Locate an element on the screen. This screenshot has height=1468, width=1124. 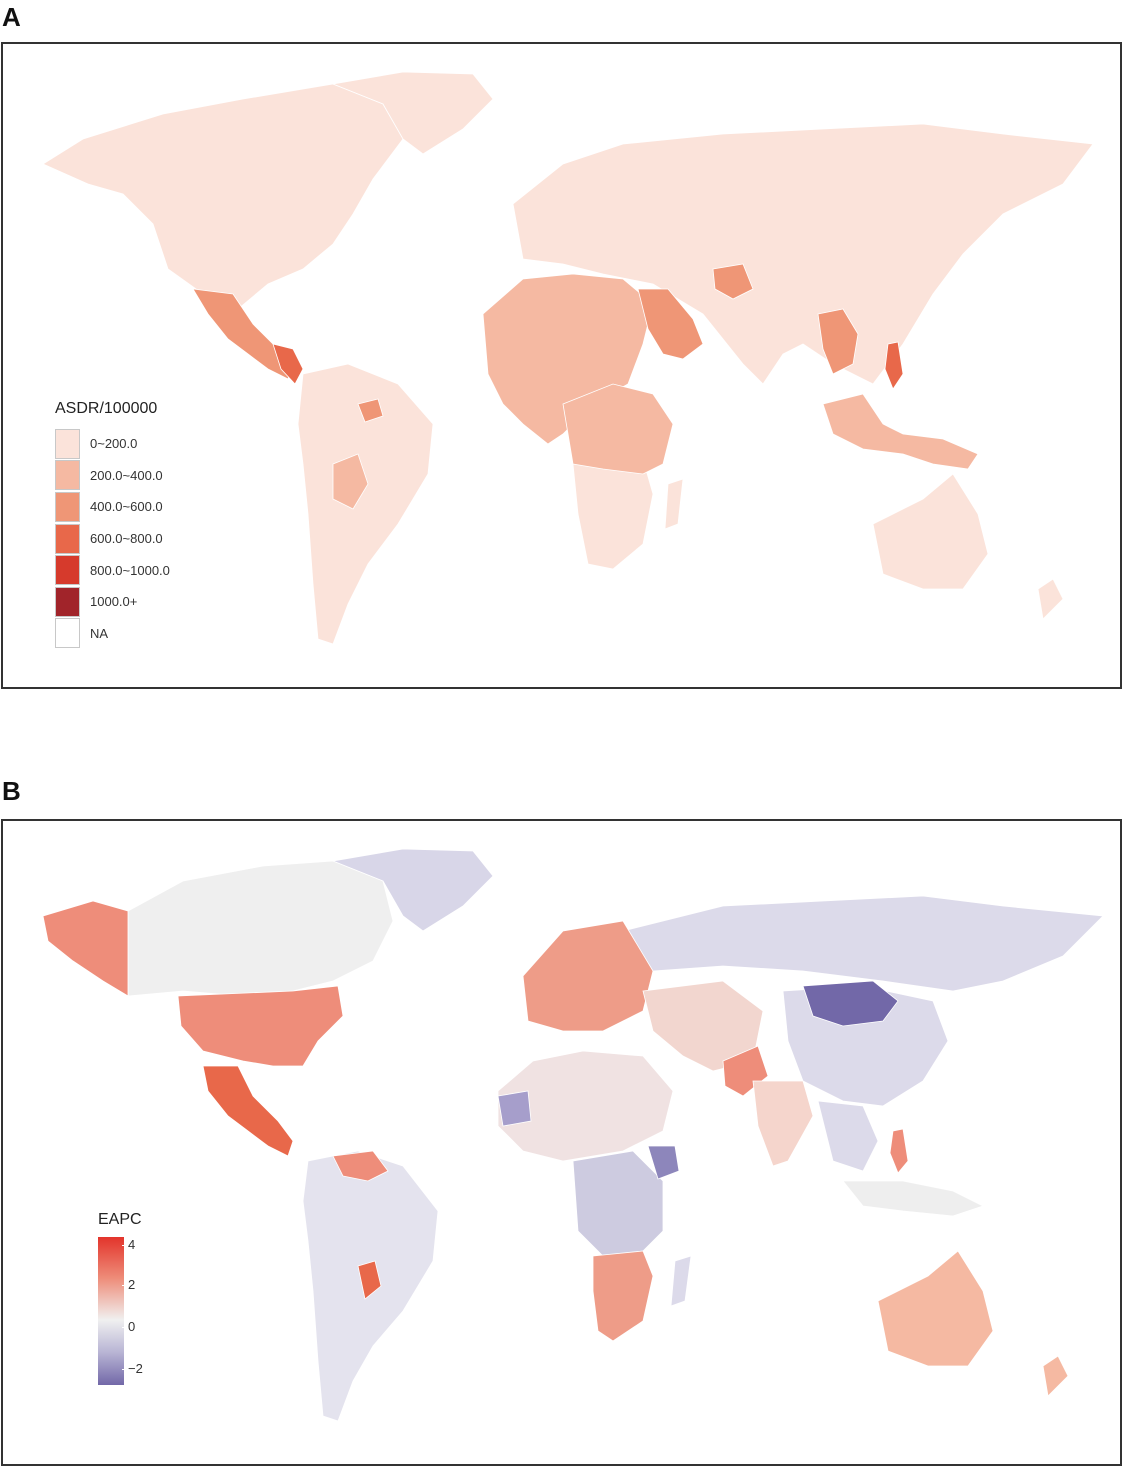
eapc-tick: 4 is located at coordinates (128, 1244).